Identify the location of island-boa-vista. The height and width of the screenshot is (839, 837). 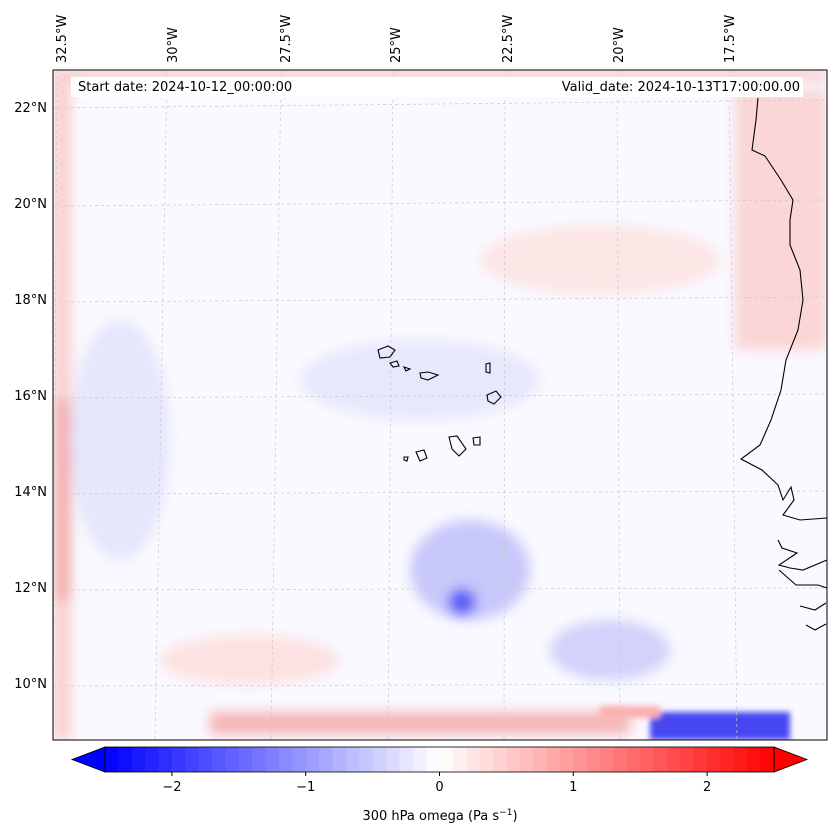
(494, 397).